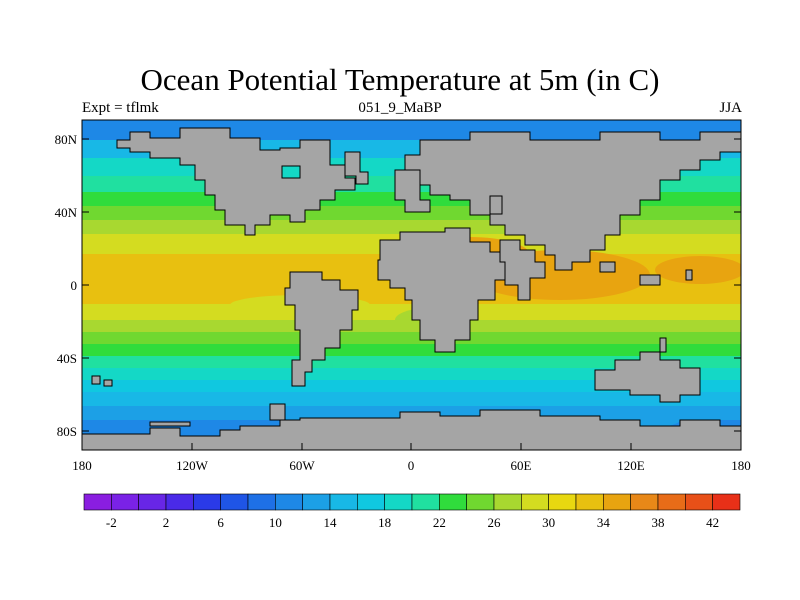  I want to click on landmass-europe, so click(412, 191).